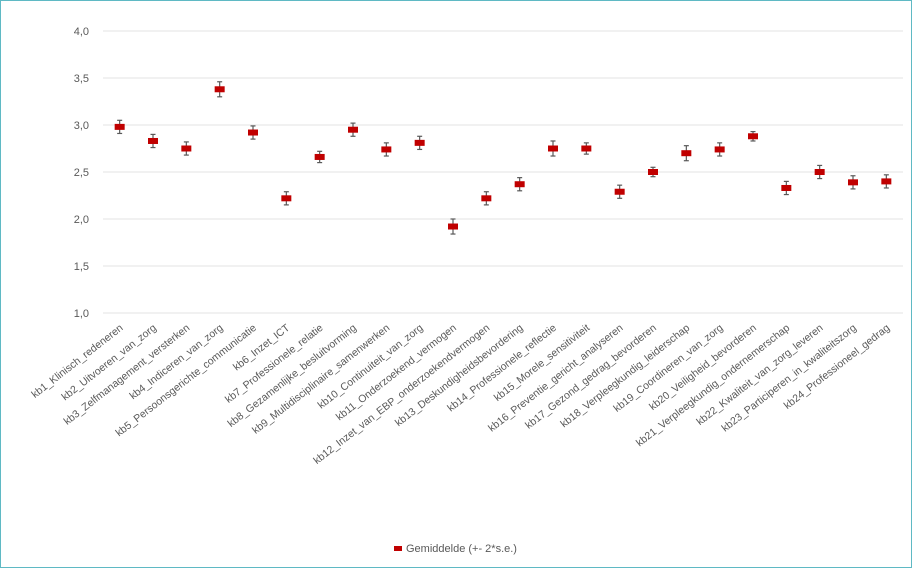 The width and height of the screenshot is (912, 568). Describe the element at coordinates (461, 549) in the screenshot. I see `legend-label: Gemiddelde (+- 2*s.e.)` at that location.